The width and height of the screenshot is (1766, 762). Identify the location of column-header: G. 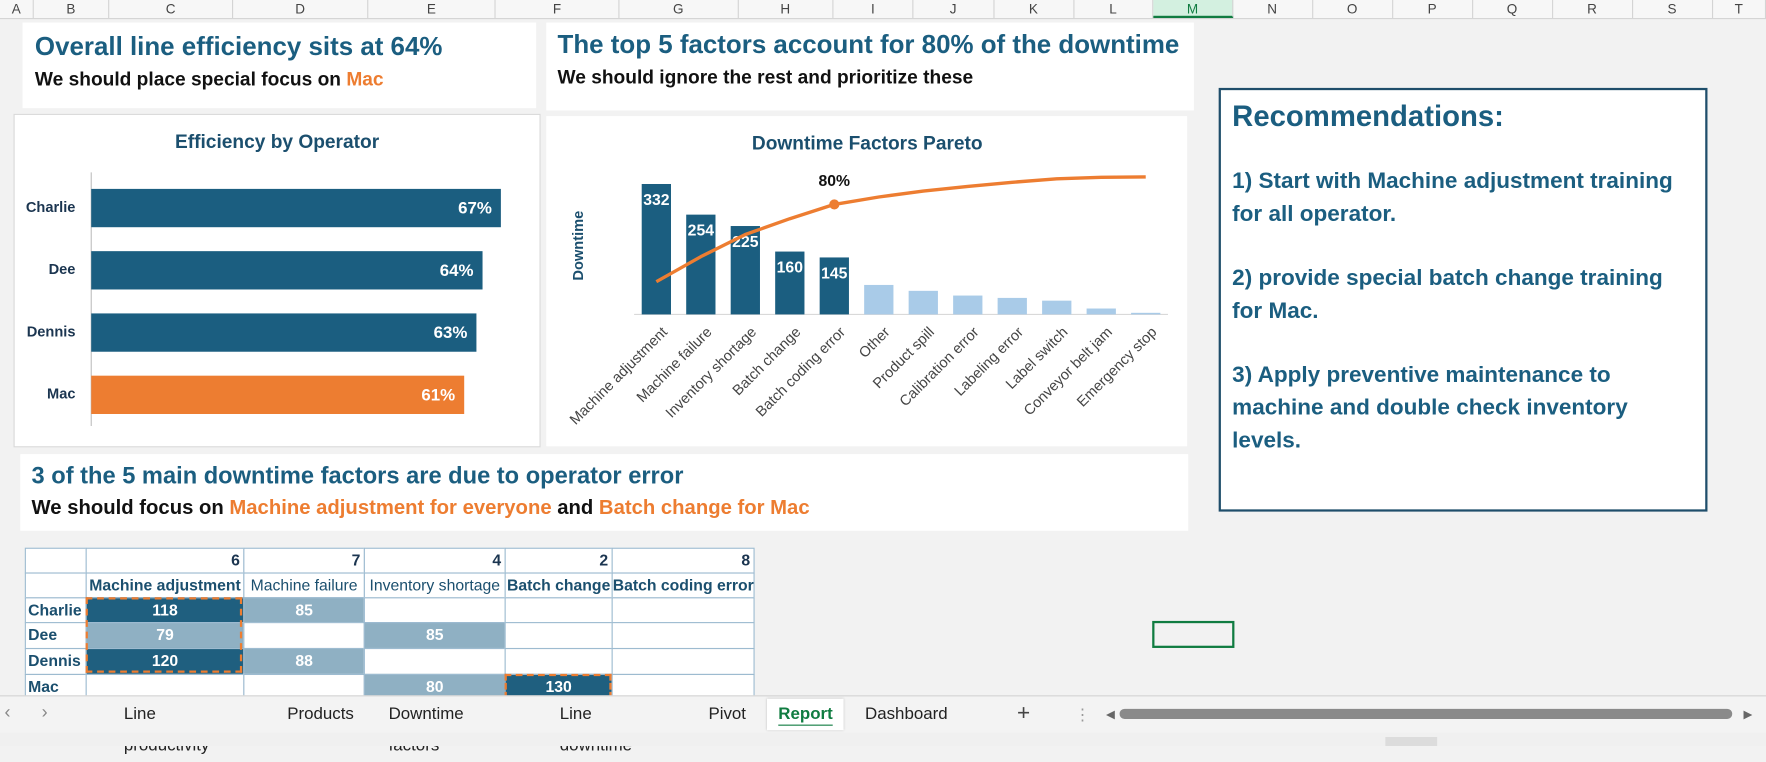
(679, 9).